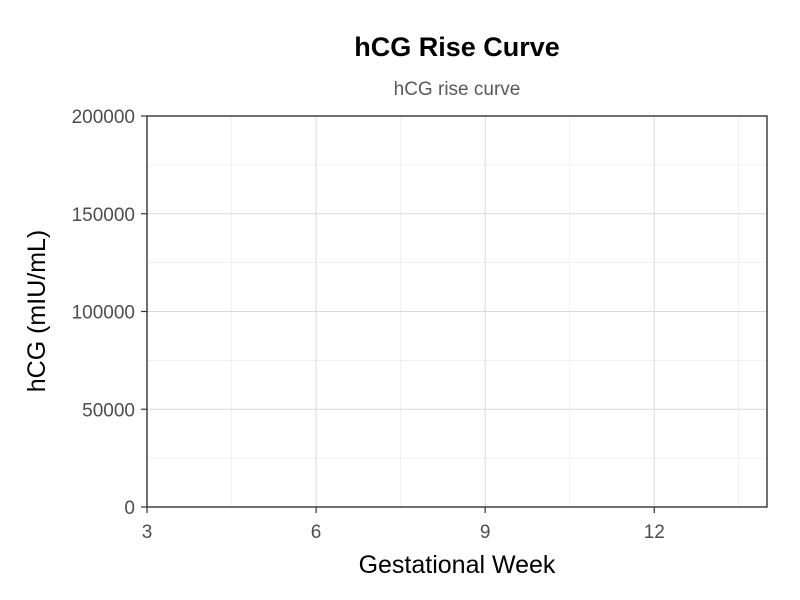 Image resolution: width=800 pixels, height=600 pixels. I want to click on y-tick-label: 100000, so click(103, 313).